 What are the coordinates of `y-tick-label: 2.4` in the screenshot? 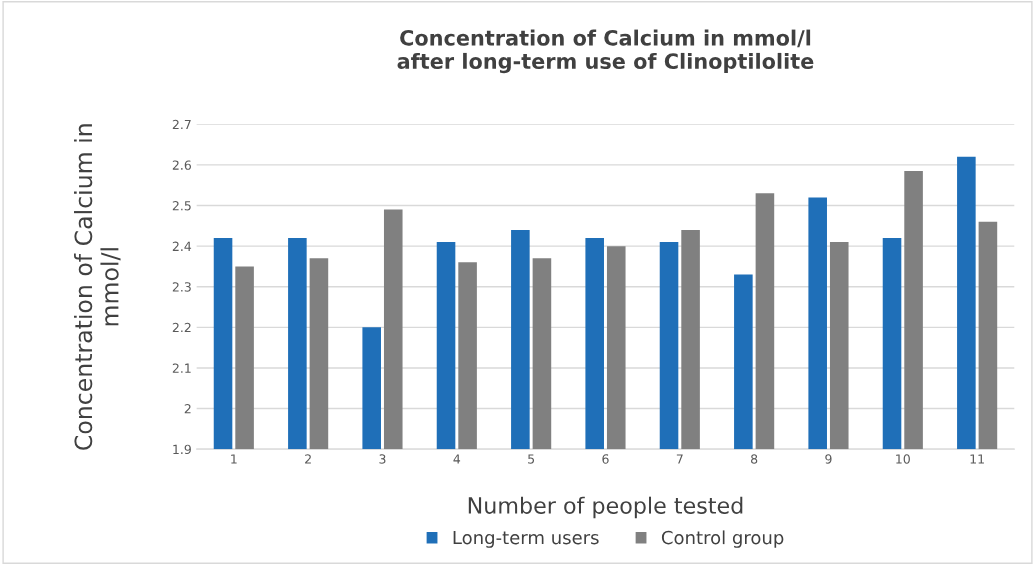 It's located at (182, 246).